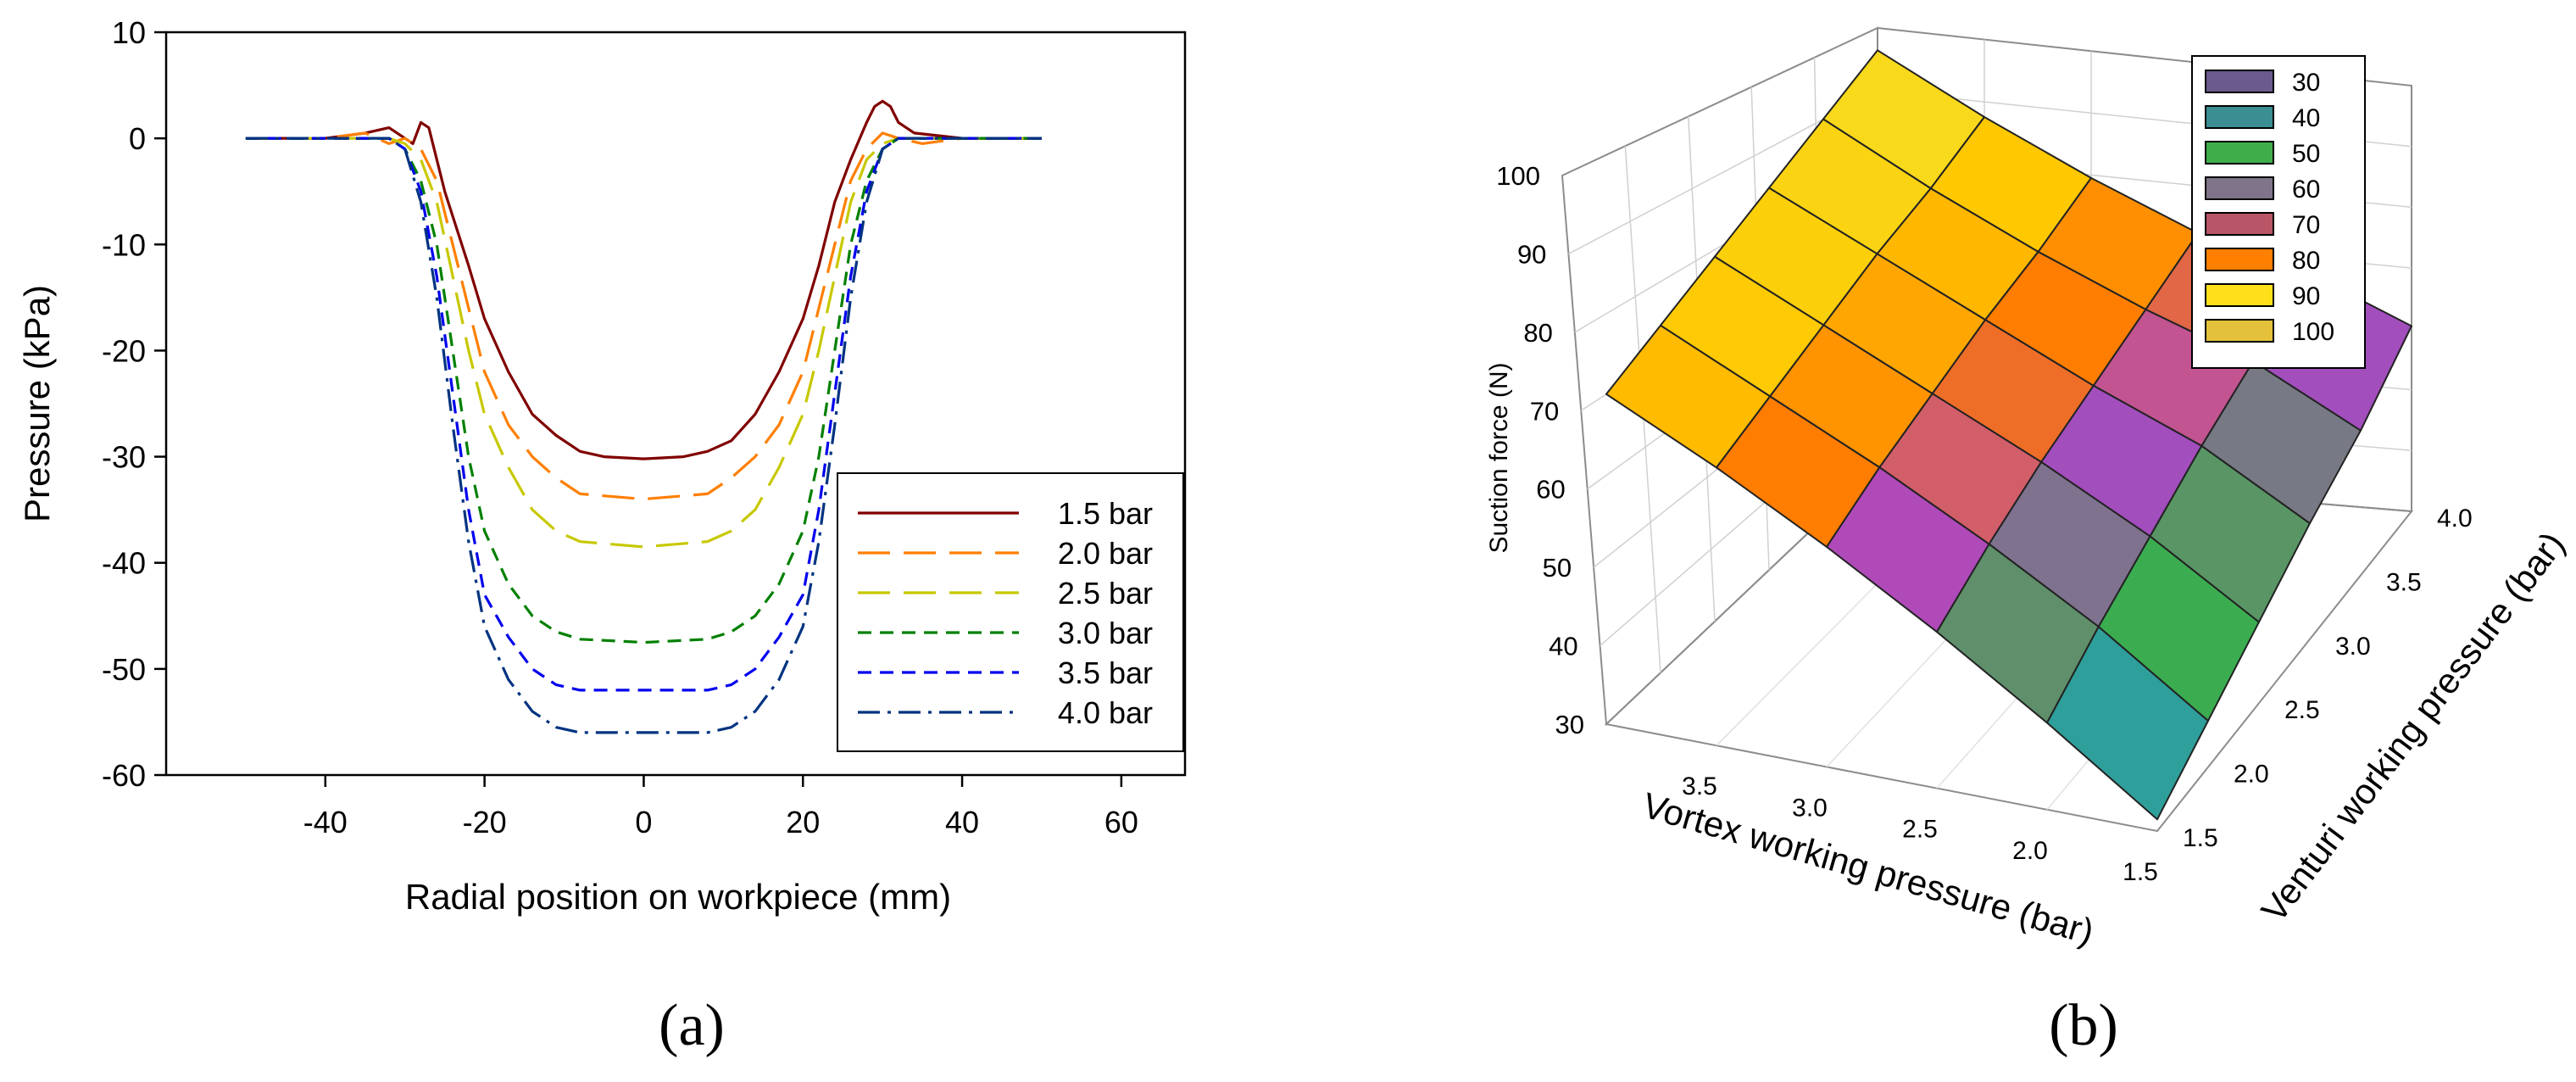  What do you see at coordinates (137, 138) in the screenshot?
I see `y-tick-label: 0` at bounding box center [137, 138].